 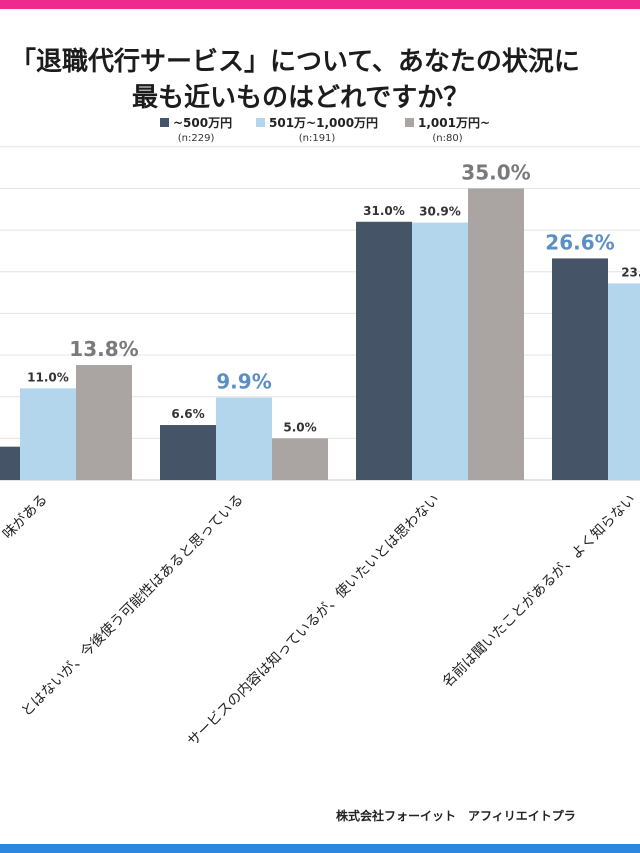 What do you see at coordinates (103, 349) in the screenshot?
I see `data-label-1-series-3: 13.8%` at bounding box center [103, 349].